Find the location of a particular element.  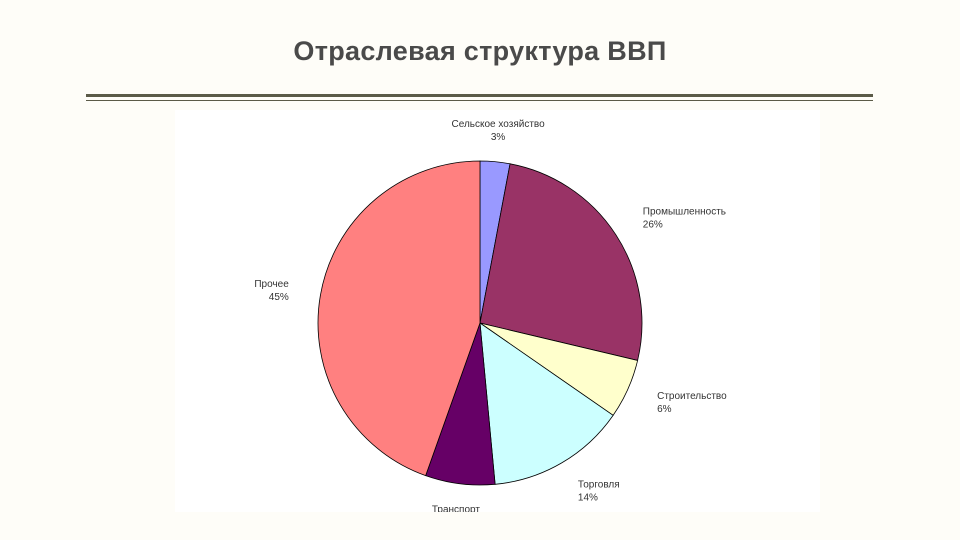

slice-label-value-1: 3% is located at coordinates (498, 137).